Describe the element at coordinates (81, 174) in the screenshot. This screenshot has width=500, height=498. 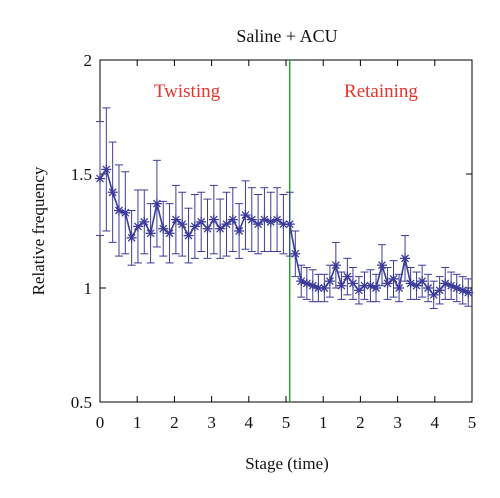
I see `y-tick-label: 1.5` at that location.